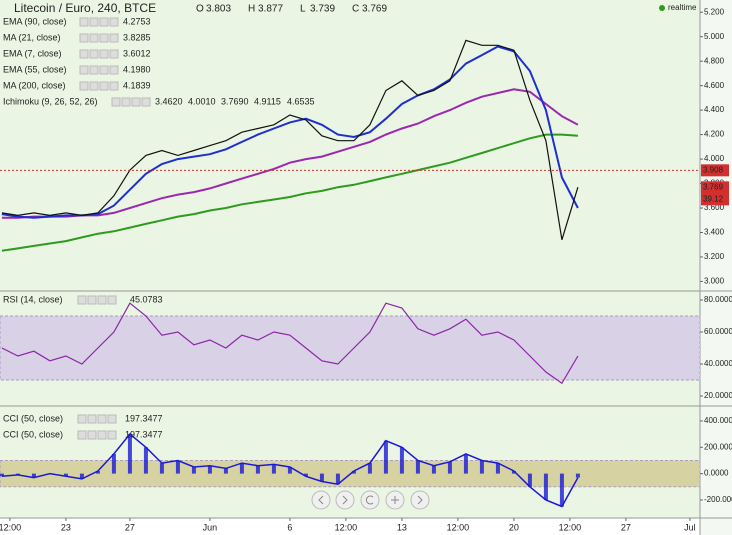  I want to click on legend-value: 45.0783, so click(146, 299).